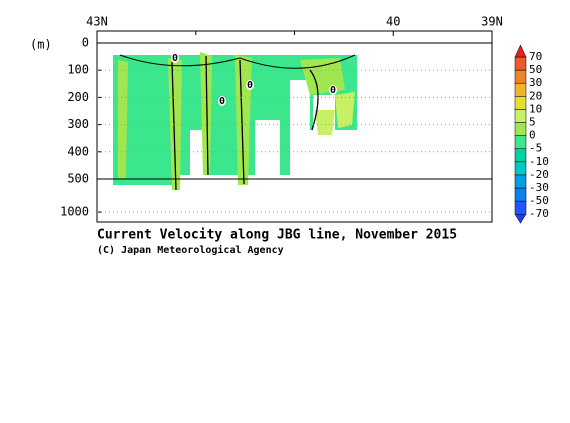 The height and width of the screenshot is (423, 570). What do you see at coordinates (190, 250) in the screenshot?
I see `credit: (C) Japan Meteorological Agency` at bounding box center [190, 250].